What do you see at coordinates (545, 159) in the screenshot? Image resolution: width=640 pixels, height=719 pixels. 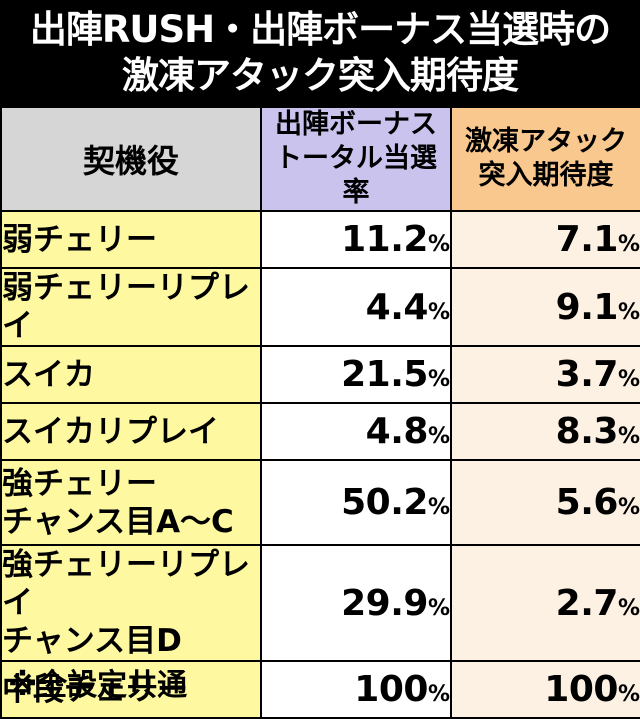 I see `header-expectation: 激凍アタック 突入期待度` at bounding box center [545, 159].